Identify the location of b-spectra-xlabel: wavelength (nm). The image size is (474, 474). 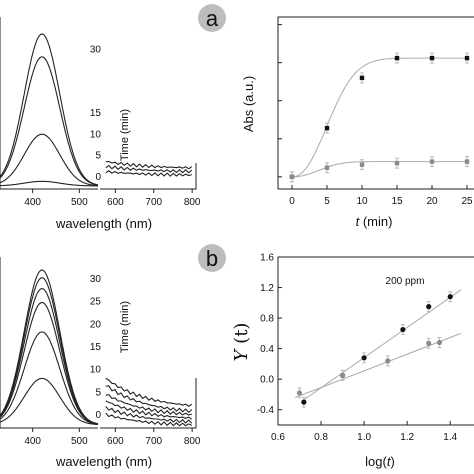
(103, 461).